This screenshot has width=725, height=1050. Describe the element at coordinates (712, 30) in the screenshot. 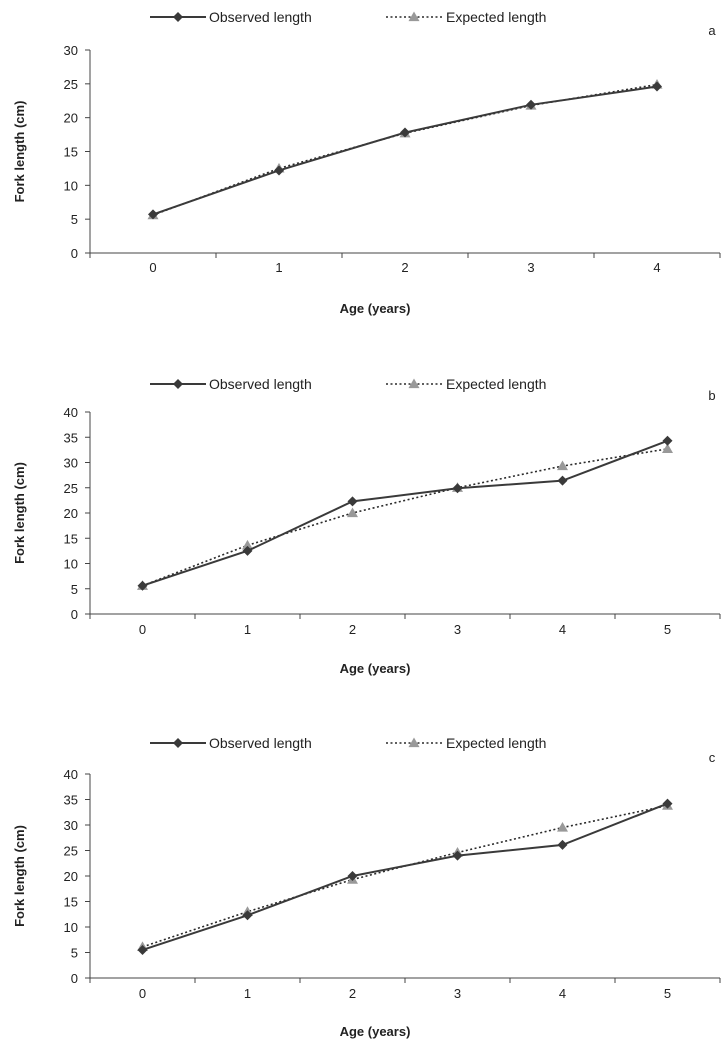

I see `panel-letter: a` at that location.